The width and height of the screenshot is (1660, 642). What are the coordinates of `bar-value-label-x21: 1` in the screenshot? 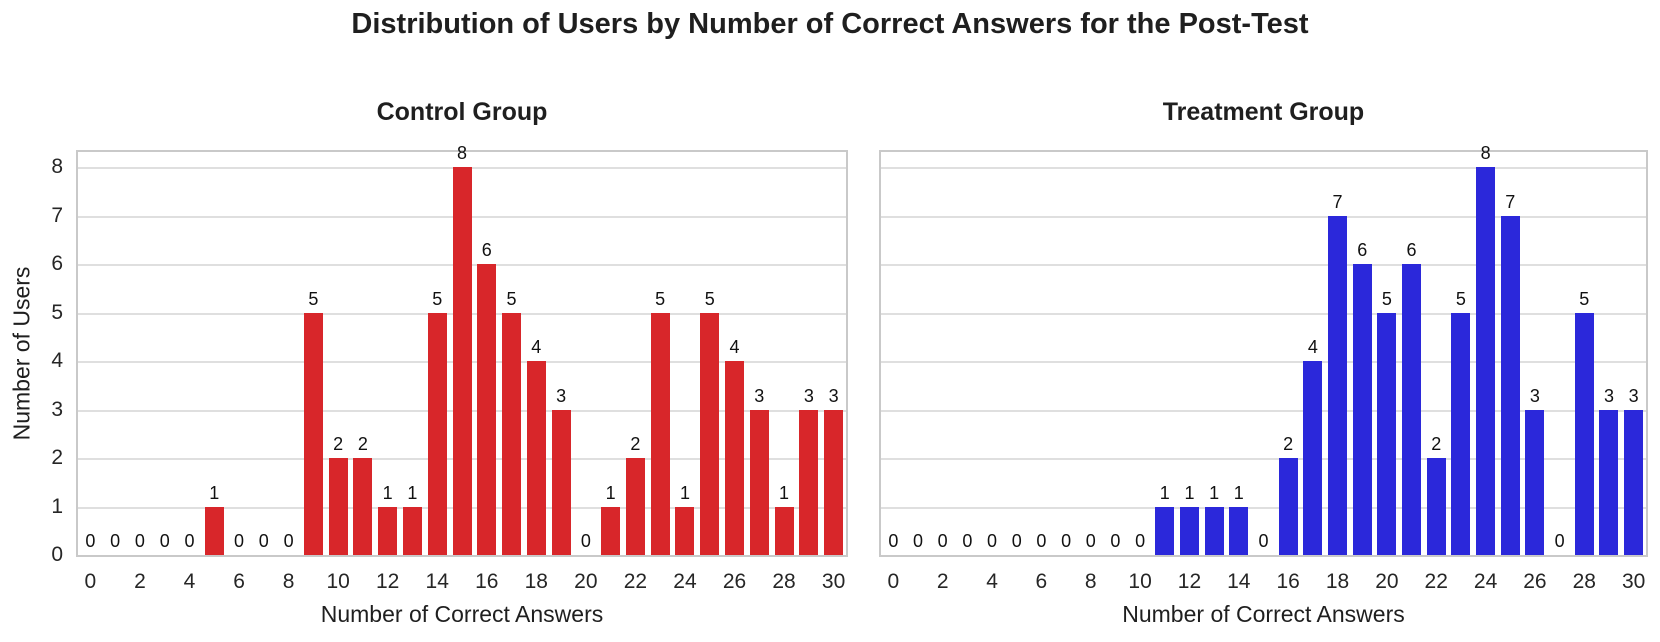 It's located at (610, 492).